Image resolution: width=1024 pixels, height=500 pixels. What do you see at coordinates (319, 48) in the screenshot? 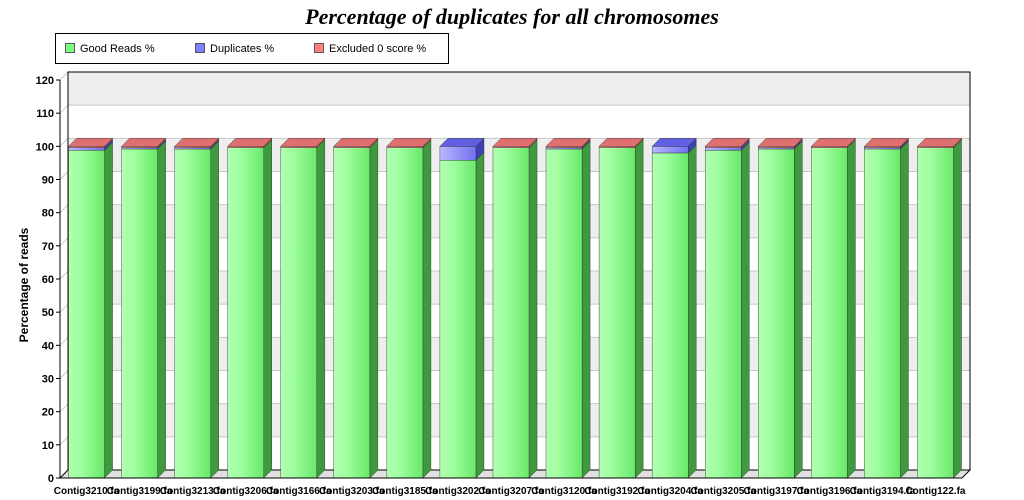
I see `legend-swatch-excluded` at bounding box center [319, 48].